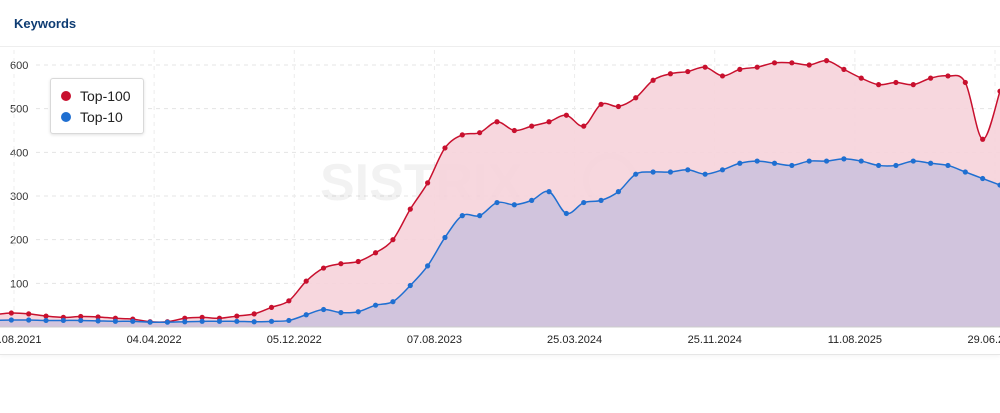 The height and width of the screenshot is (413, 1000). What do you see at coordinates (19, 241) in the screenshot?
I see `y-tick-label: 200` at bounding box center [19, 241].